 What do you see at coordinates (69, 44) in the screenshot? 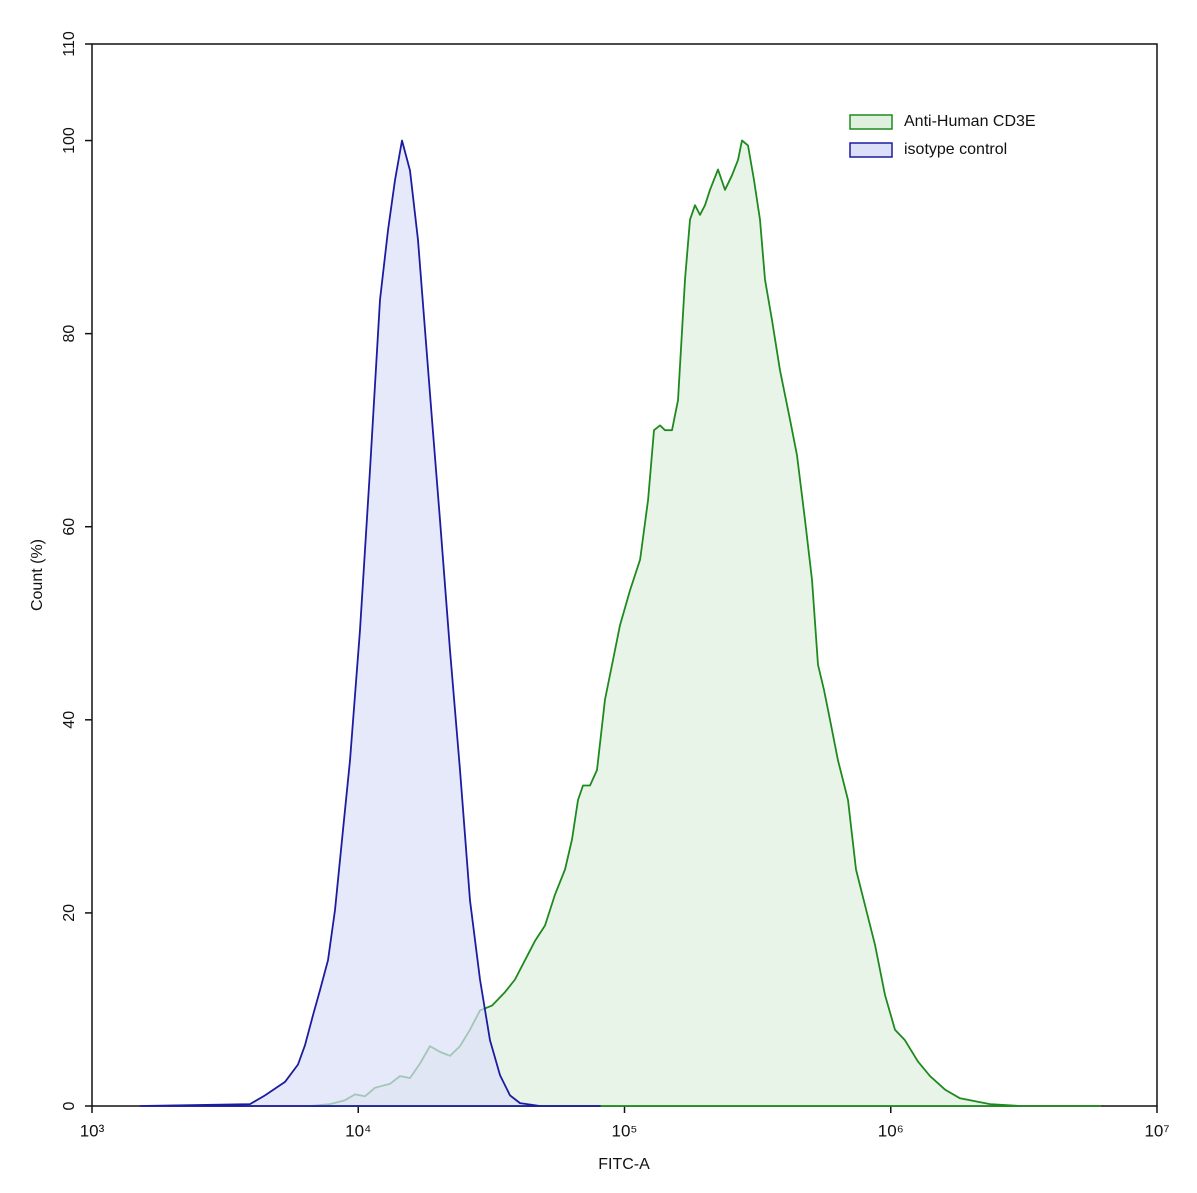
I see `y-tick-label: 110` at bounding box center [69, 44].